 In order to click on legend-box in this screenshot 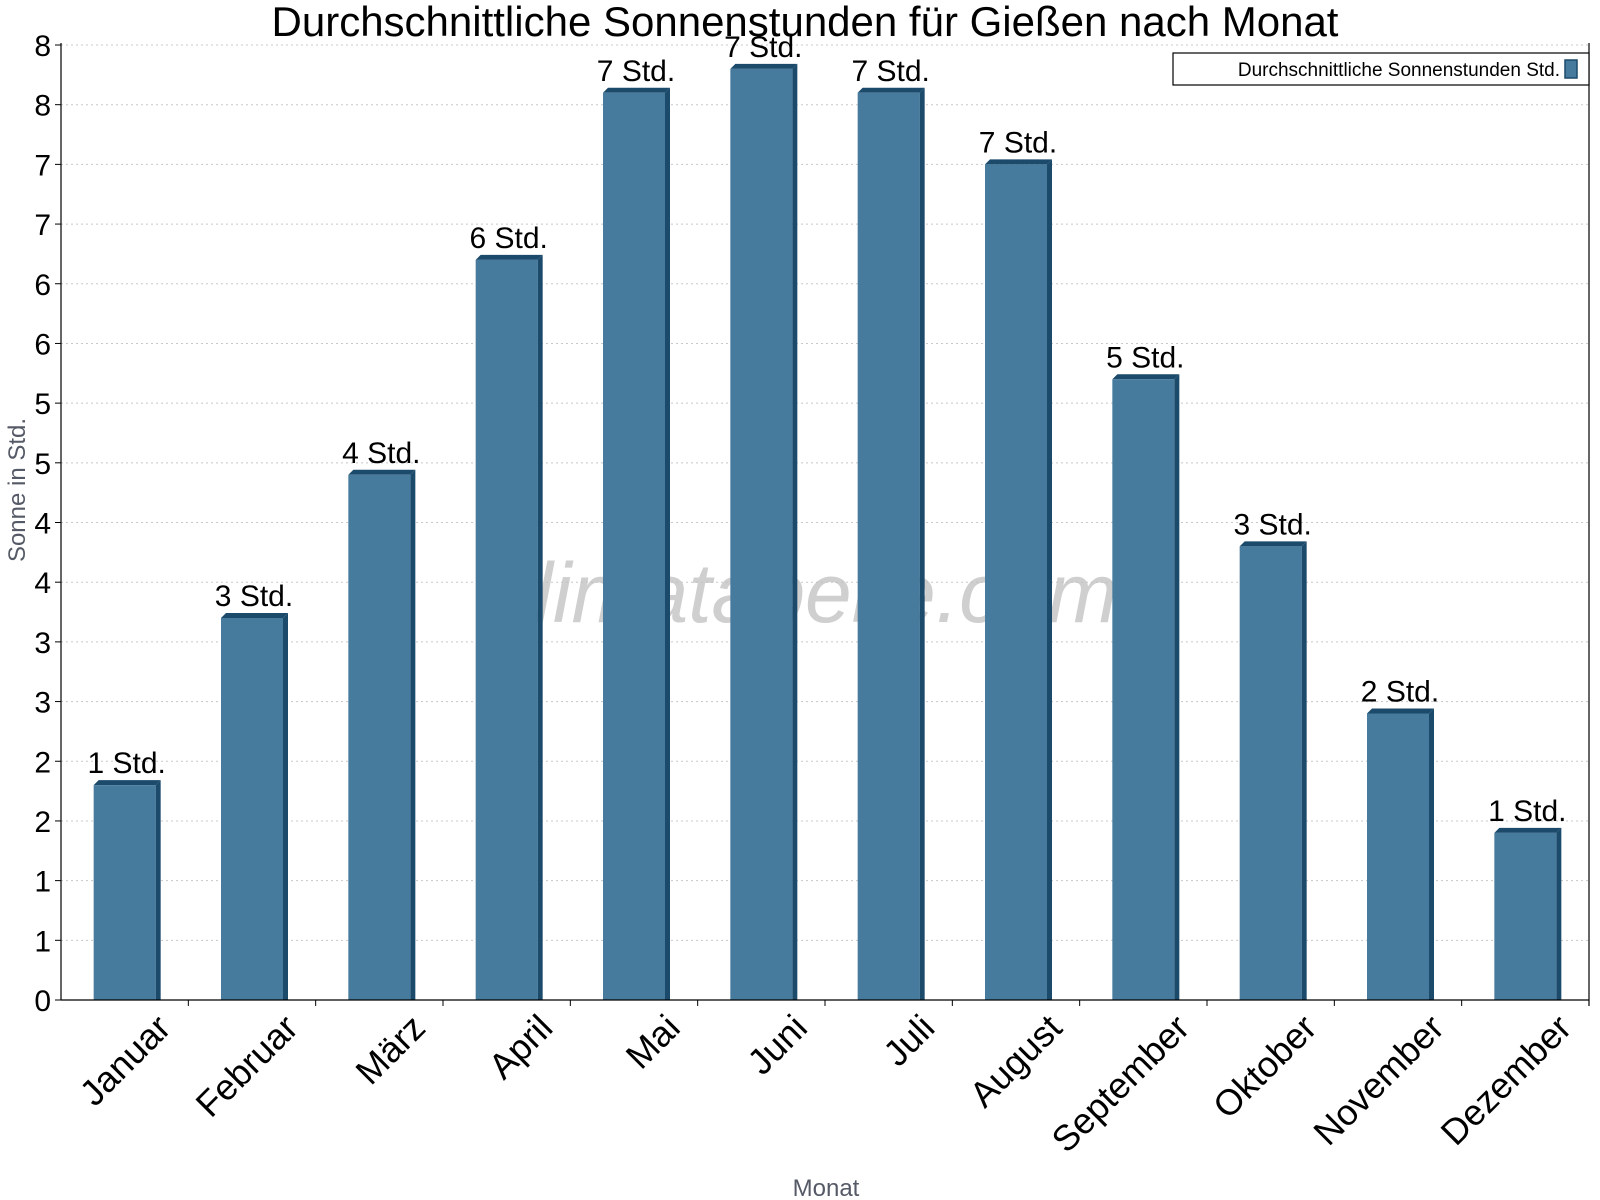, I will do `click(1381, 69)`.